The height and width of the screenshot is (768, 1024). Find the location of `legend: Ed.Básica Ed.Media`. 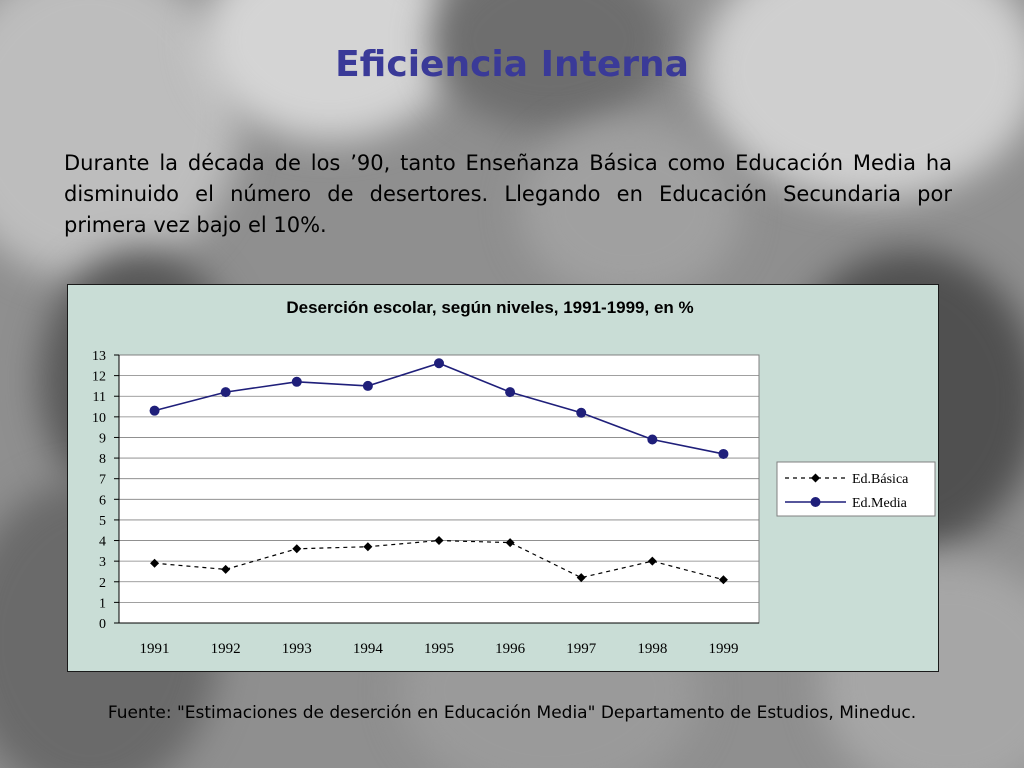

legend: Ed.Básica Ed.Media is located at coordinates (856, 489).